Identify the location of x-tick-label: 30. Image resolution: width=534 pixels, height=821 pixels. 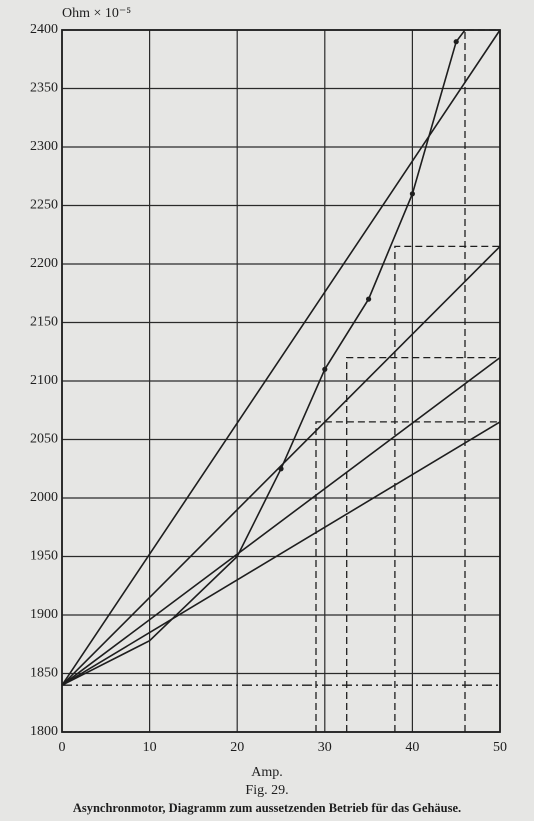
(325, 747).